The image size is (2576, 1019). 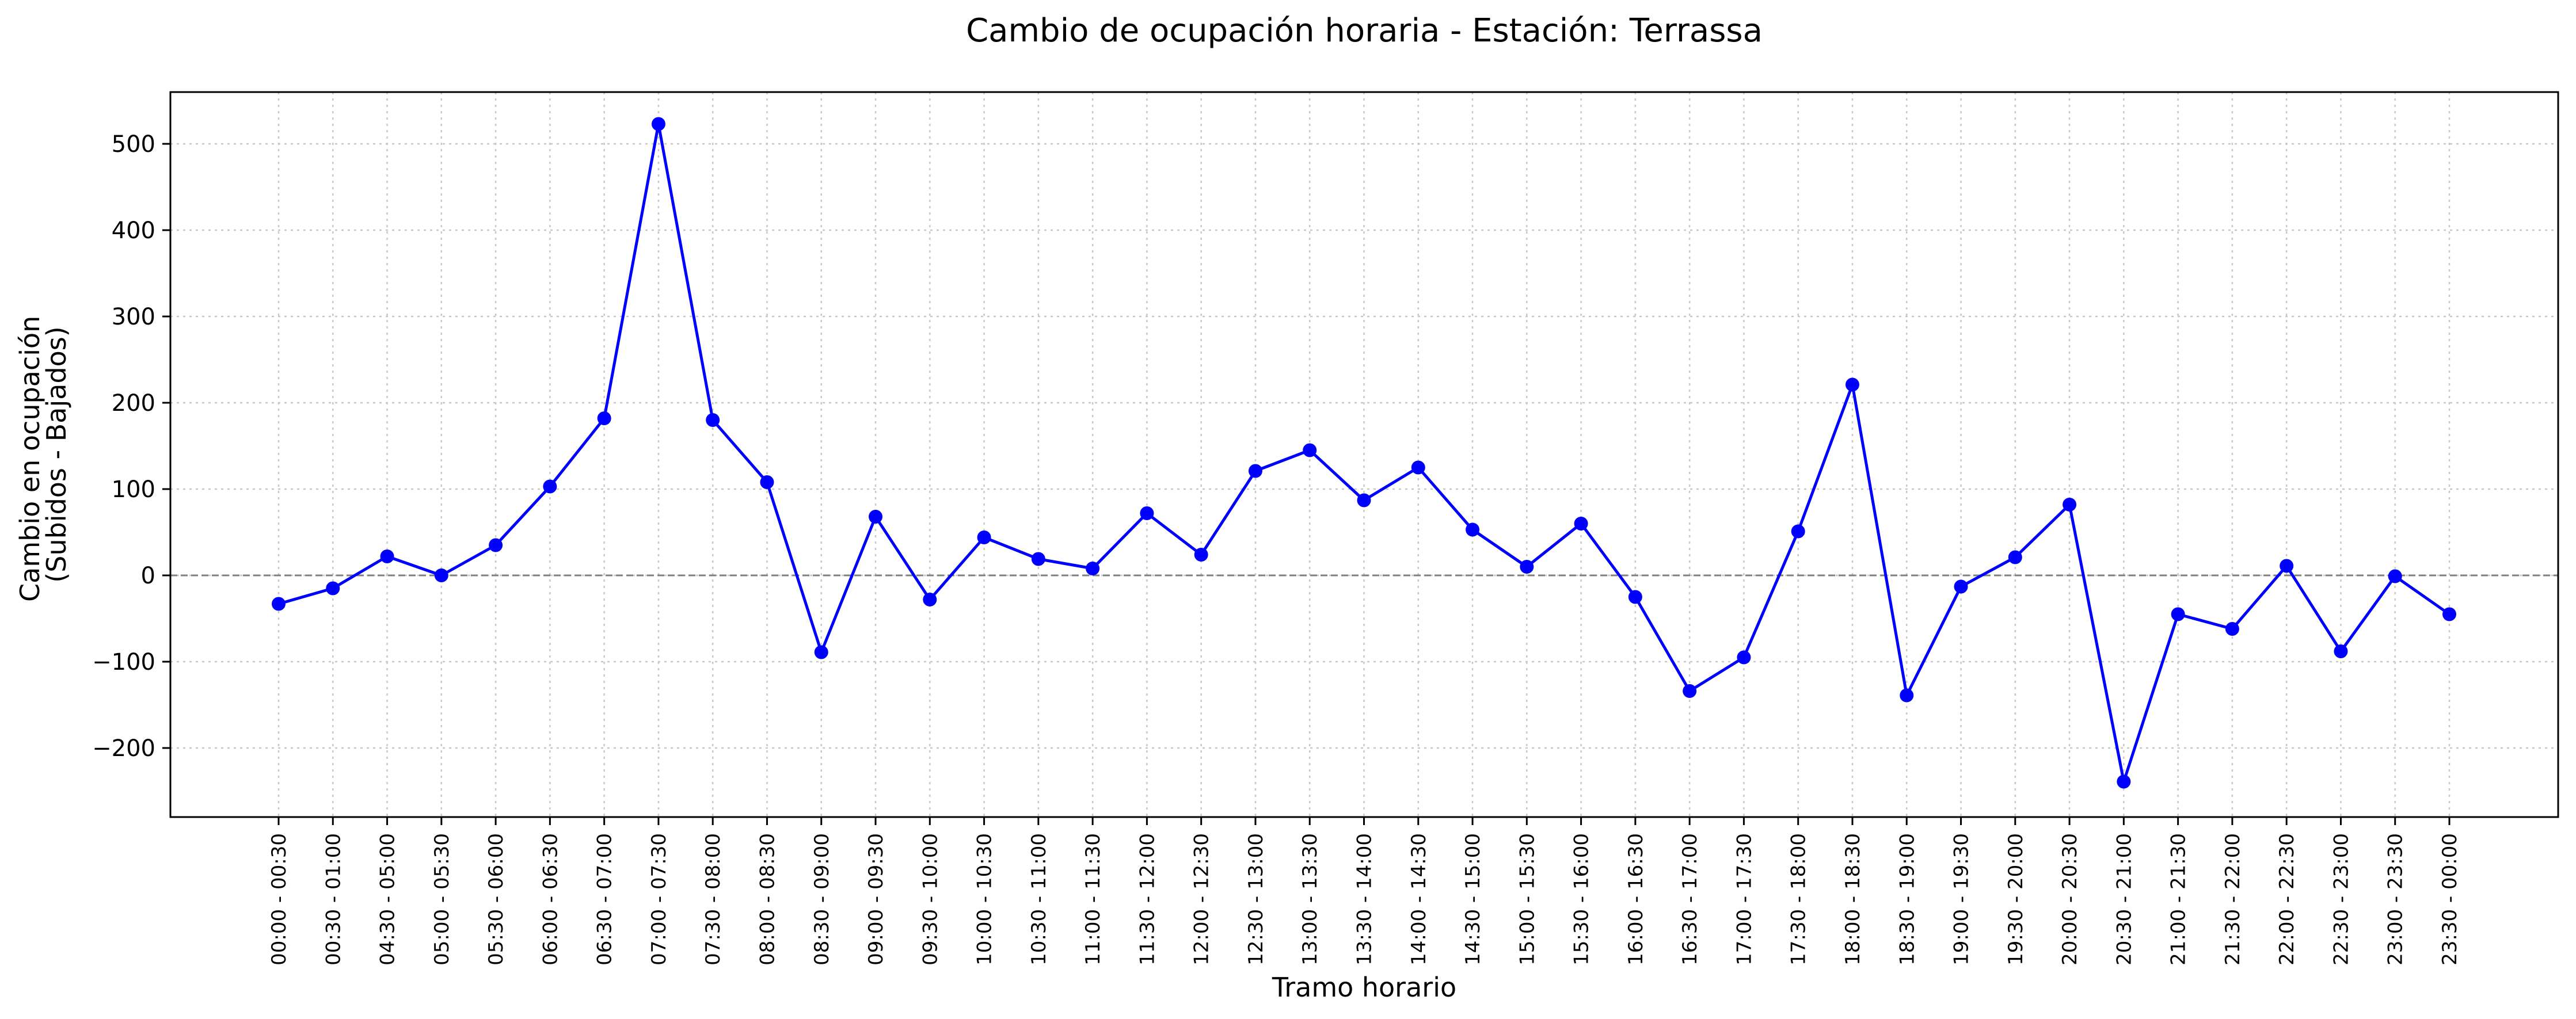 What do you see at coordinates (497, 899) in the screenshot?
I see `x-tick-label: 05:30 - 06:00` at bounding box center [497, 899].